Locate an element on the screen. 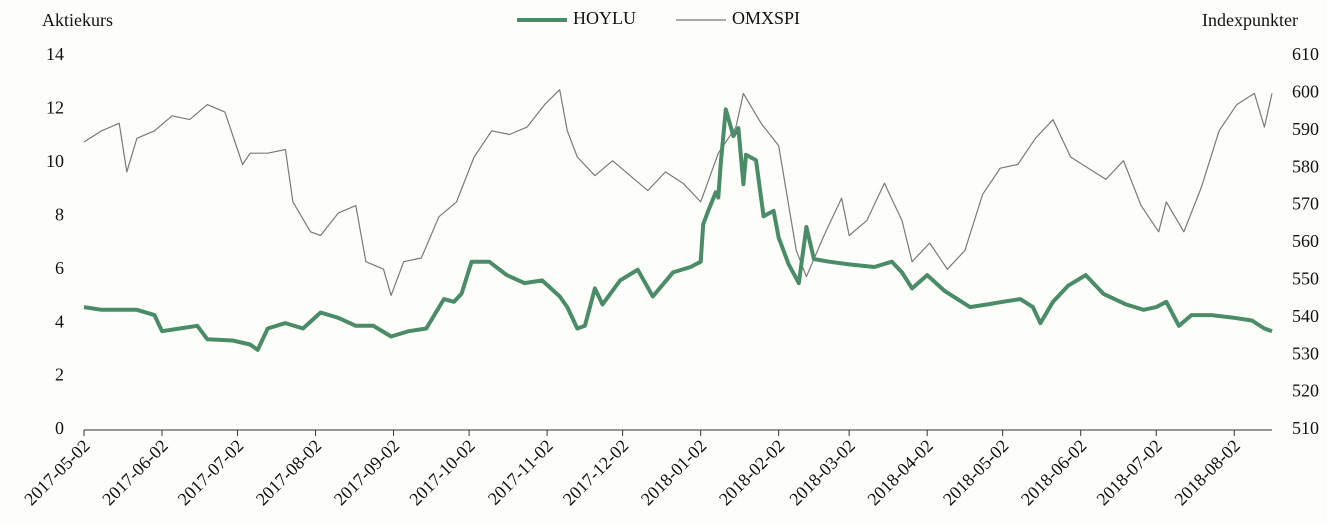  x-tick-label: 2017-06-02 is located at coordinates (135, 473).